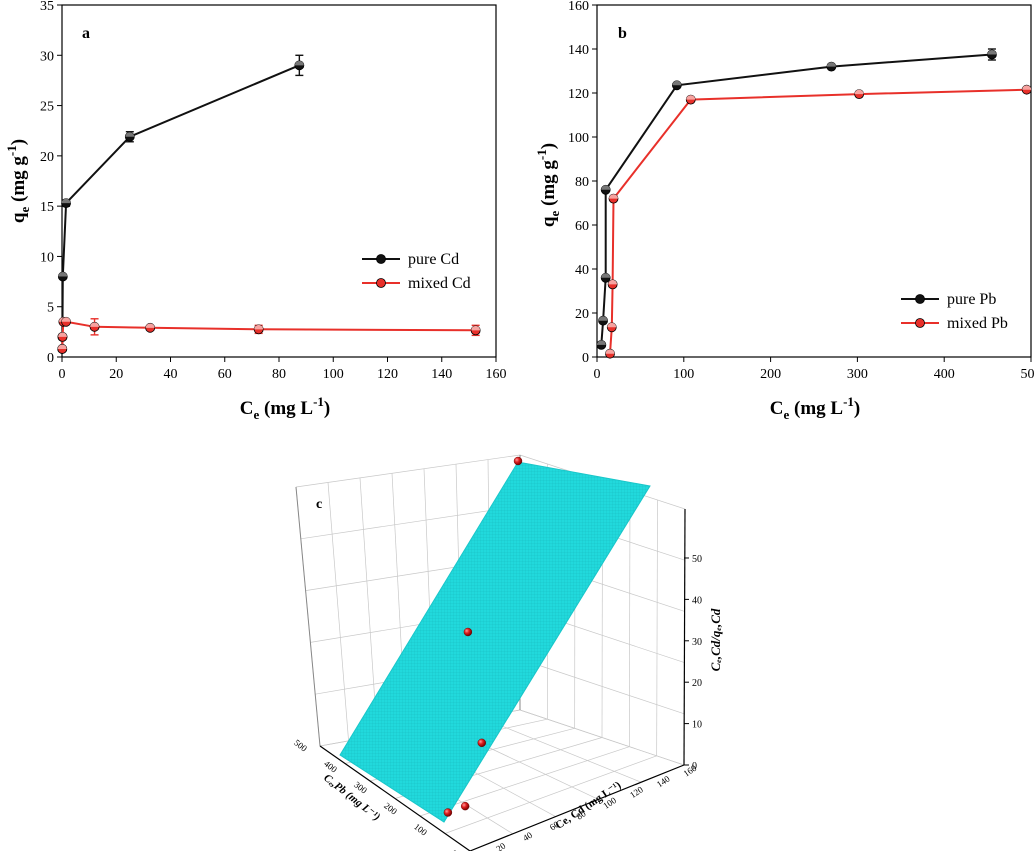  What do you see at coordinates (815, 408) in the screenshot?
I see `panel-b-x-axis-label: Ce (mg L-1)` at bounding box center [815, 408].